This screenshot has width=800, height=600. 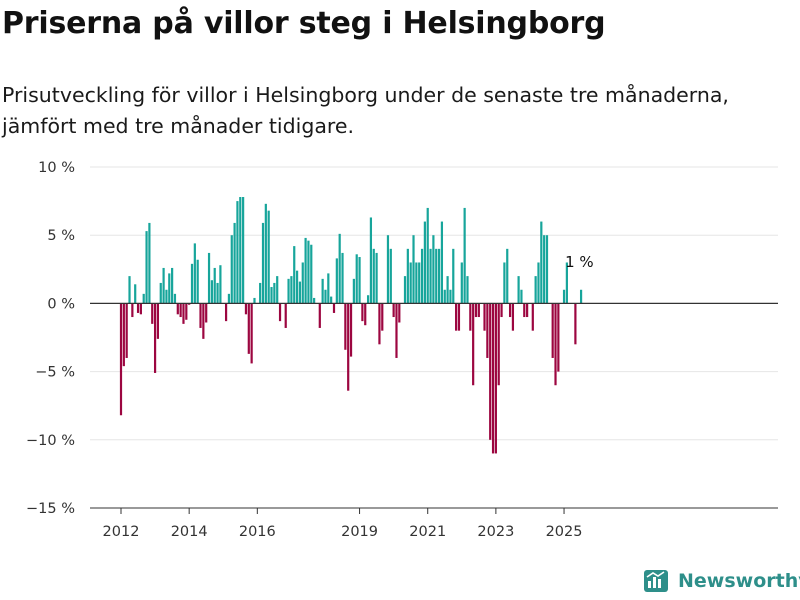 I want to click on y-tick-label: −10 %, so click(x=50, y=441).